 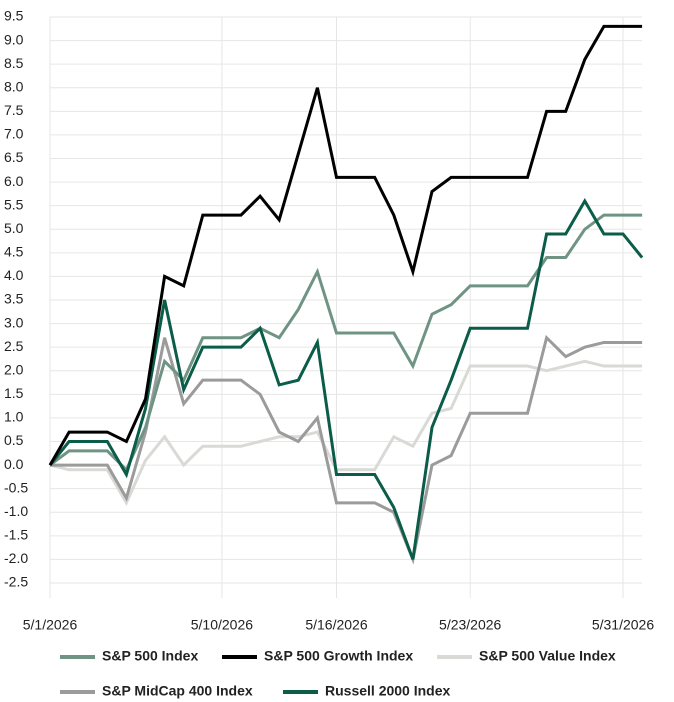 I want to click on y-tick-label: 3.0, so click(x=14, y=322).